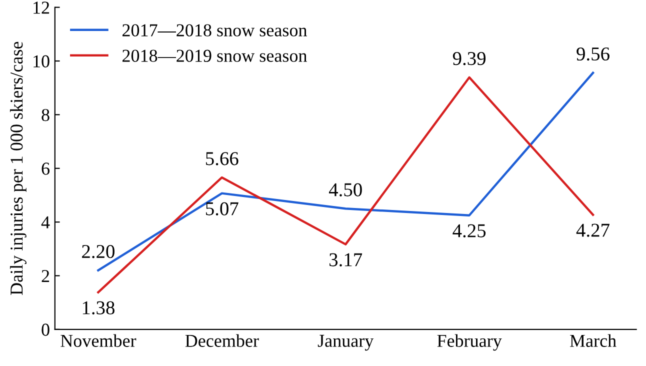 Image resolution: width=646 pixels, height=366 pixels. What do you see at coordinates (346, 342) in the screenshot?
I see `x-tick-label: January` at bounding box center [346, 342].